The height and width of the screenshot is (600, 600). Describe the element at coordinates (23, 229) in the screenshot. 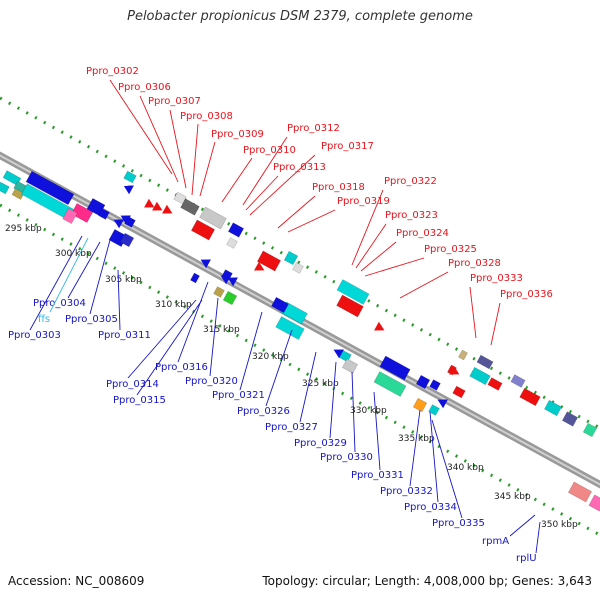

I see `kbp-tick-label: 295 kbp` at that location.